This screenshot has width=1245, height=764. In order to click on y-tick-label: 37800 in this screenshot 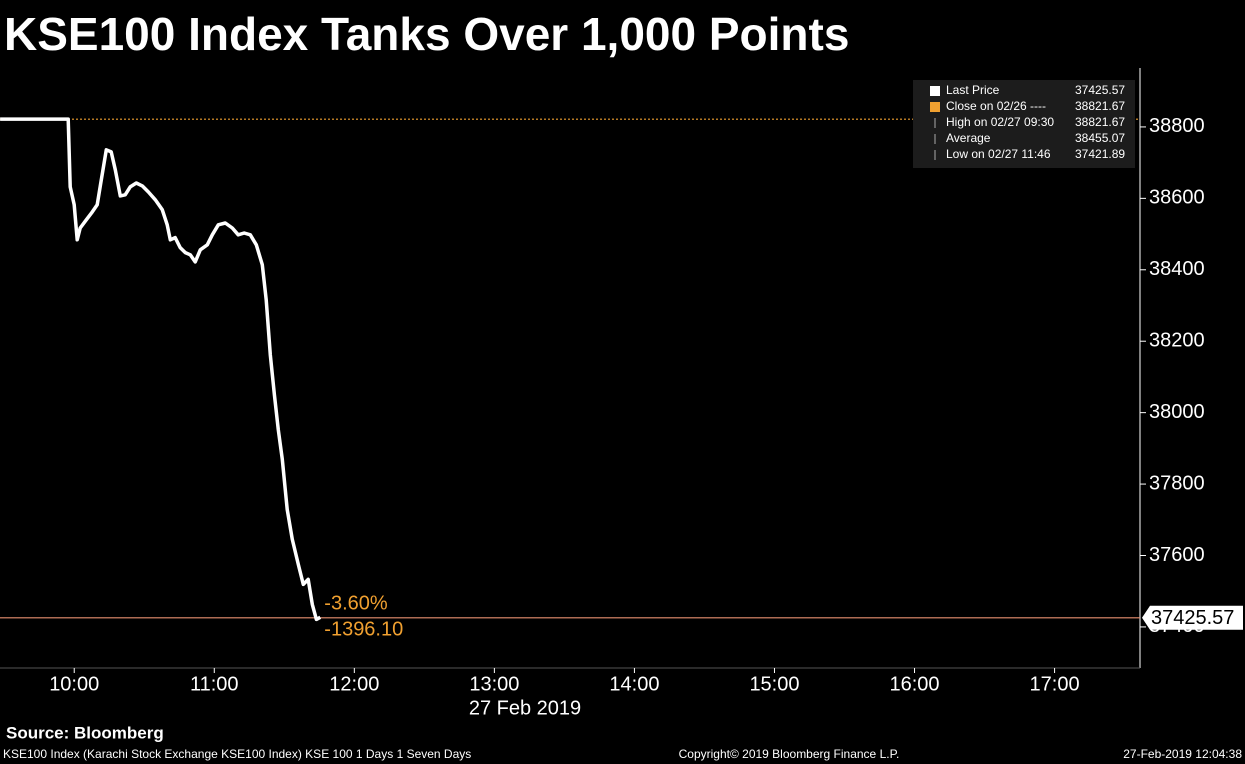, I will do `click(1177, 483)`.